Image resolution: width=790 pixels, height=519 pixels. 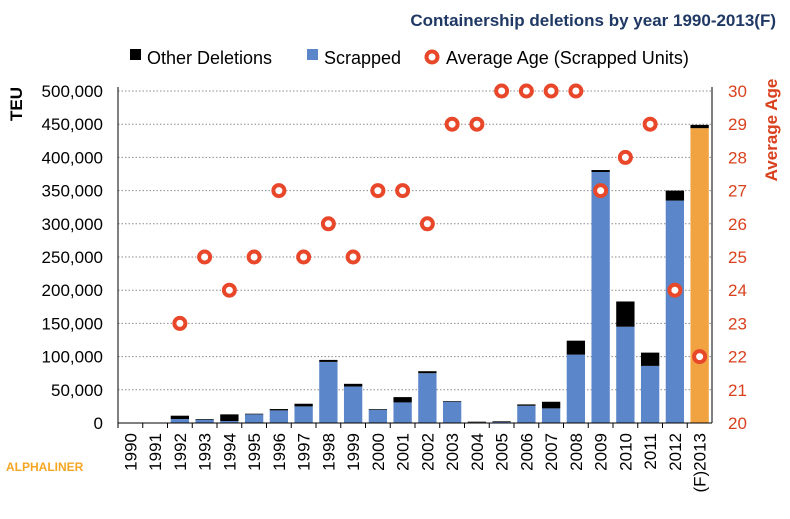 What do you see at coordinates (279, 410) in the screenshot?
I see `bar-other-deletions-1996` at bounding box center [279, 410].